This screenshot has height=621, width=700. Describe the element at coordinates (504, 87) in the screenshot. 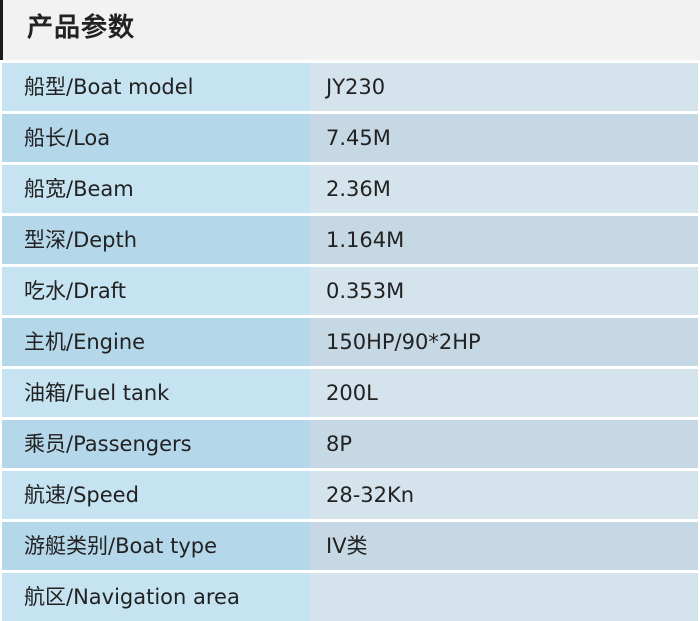

I see `spec-value: JY230` at that location.